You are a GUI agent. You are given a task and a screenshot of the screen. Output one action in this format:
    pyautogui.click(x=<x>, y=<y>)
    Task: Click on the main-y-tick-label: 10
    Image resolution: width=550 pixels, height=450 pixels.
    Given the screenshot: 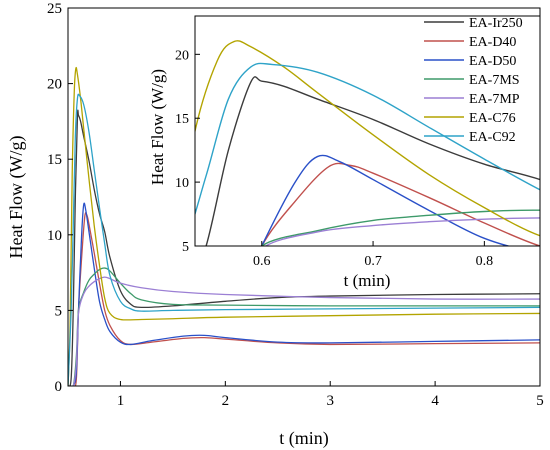 What is the action you would take?
    pyautogui.click(x=54, y=236)
    